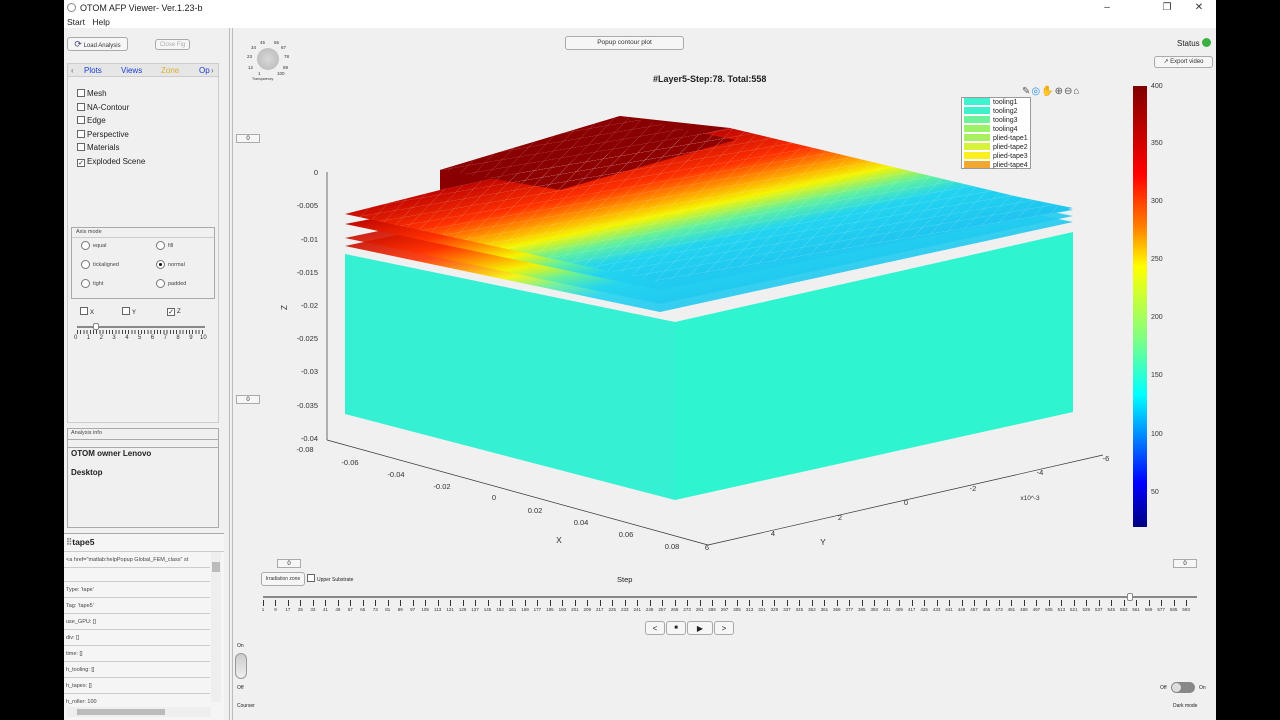 The width and height of the screenshot is (1280, 720). What do you see at coordinates (624, 43) in the screenshot?
I see `popup-contour-plot-button: Popup contour plot` at bounding box center [624, 43].